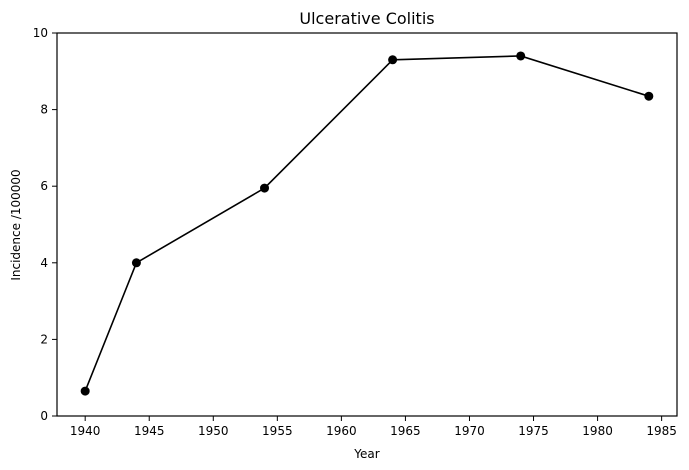 Image resolution: width=689 pixels, height=470 pixels. What do you see at coordinates (44, 339) in the screenshot?
I see `y-tick-label: 2` at bounding box center [44, 339].